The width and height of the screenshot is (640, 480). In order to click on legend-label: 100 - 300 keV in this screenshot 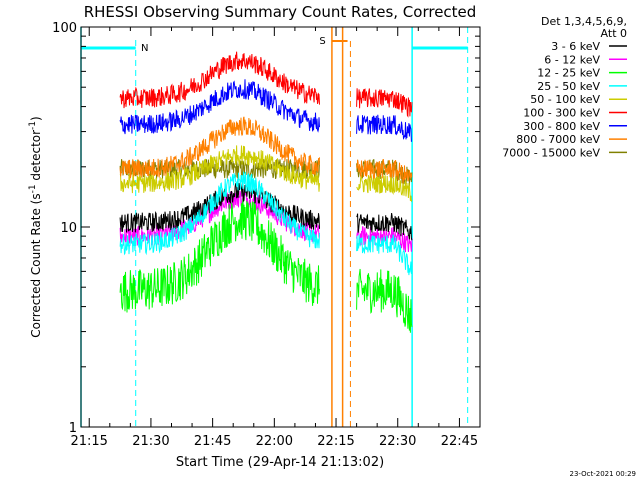, I will do `click(561, 113)`.